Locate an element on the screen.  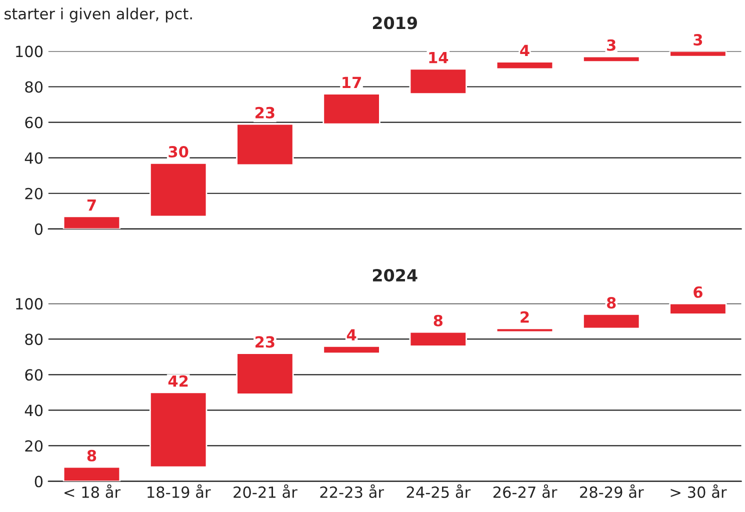
data-label: 42 is located at coordinates (178, 381).